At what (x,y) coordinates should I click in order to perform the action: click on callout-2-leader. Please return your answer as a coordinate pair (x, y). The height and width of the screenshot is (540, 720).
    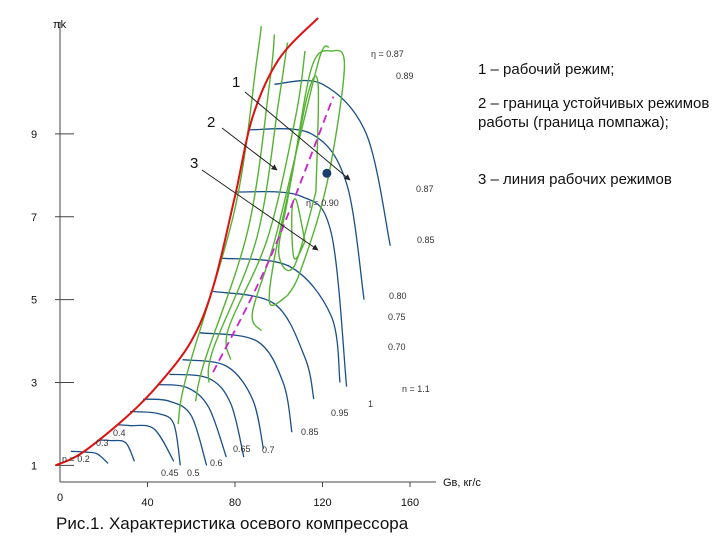
    Looking at the image, I should click on (249, 149).